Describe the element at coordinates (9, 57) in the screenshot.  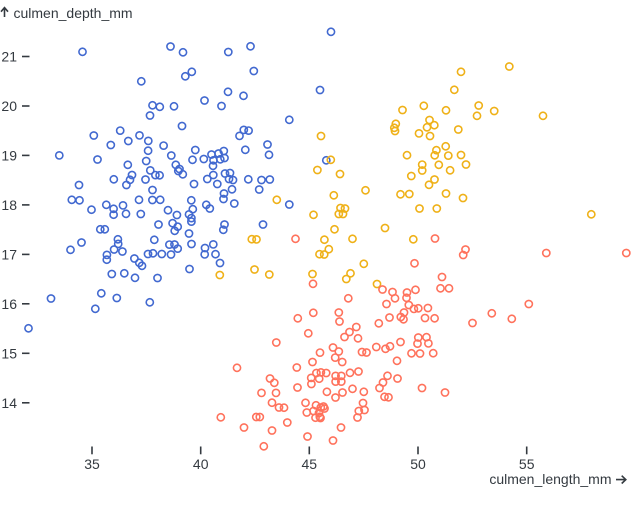
I see `svg-text: 21` at that location.